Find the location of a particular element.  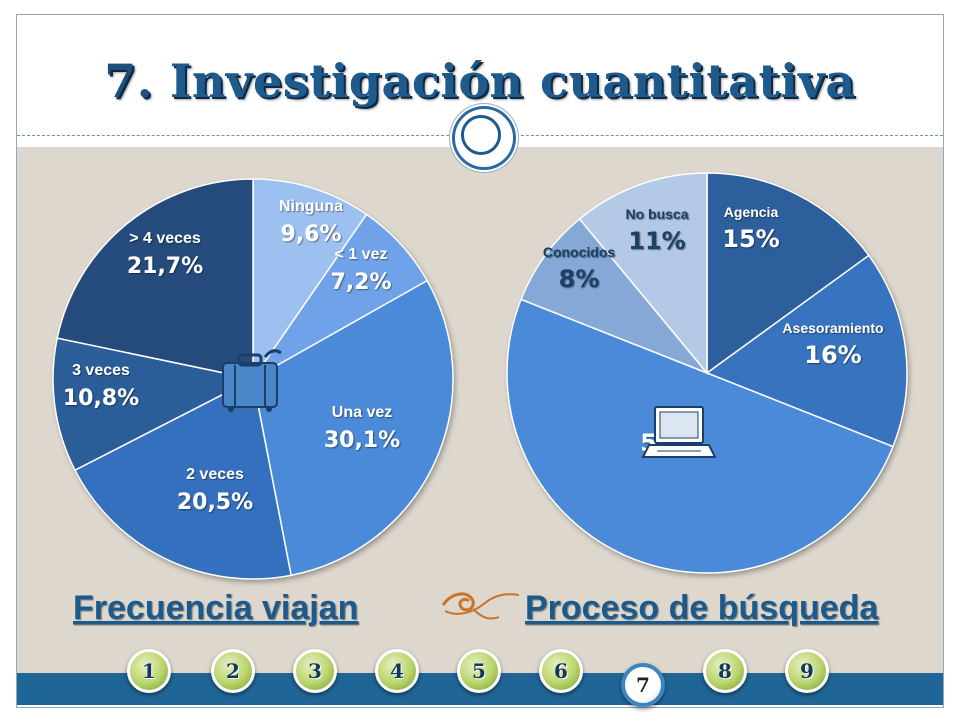

pie-slice-asesoramiento is located at coordinates (806, 351).